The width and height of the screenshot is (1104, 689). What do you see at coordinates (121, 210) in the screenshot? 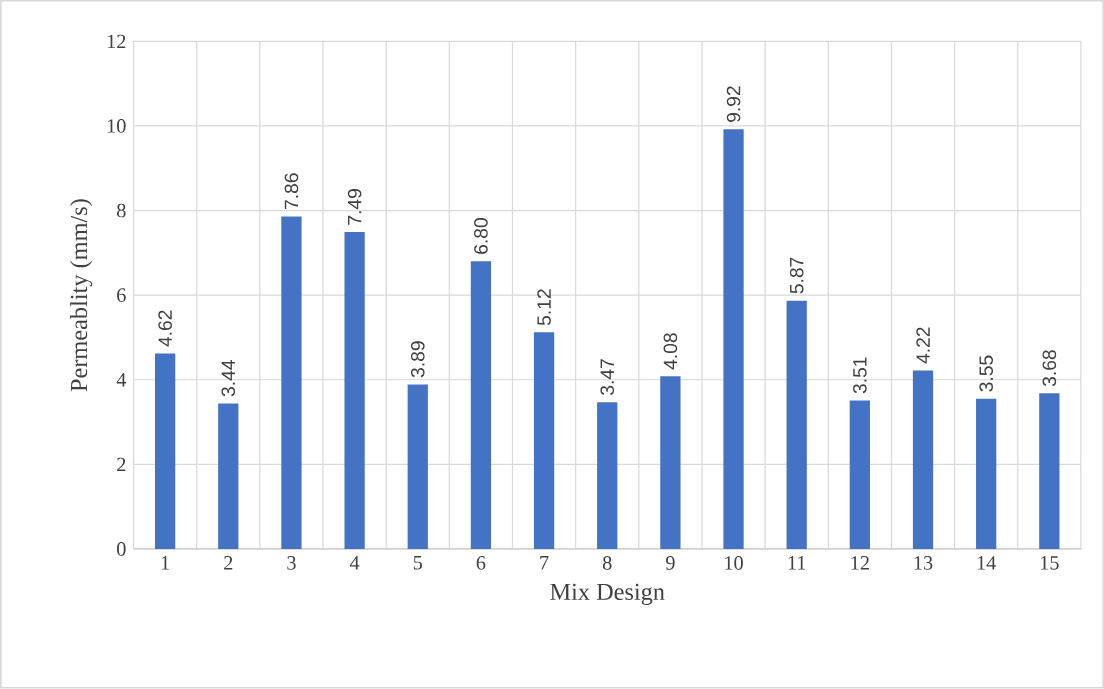
I see `y-tick-label: 8` at bounding box center [121, 210].